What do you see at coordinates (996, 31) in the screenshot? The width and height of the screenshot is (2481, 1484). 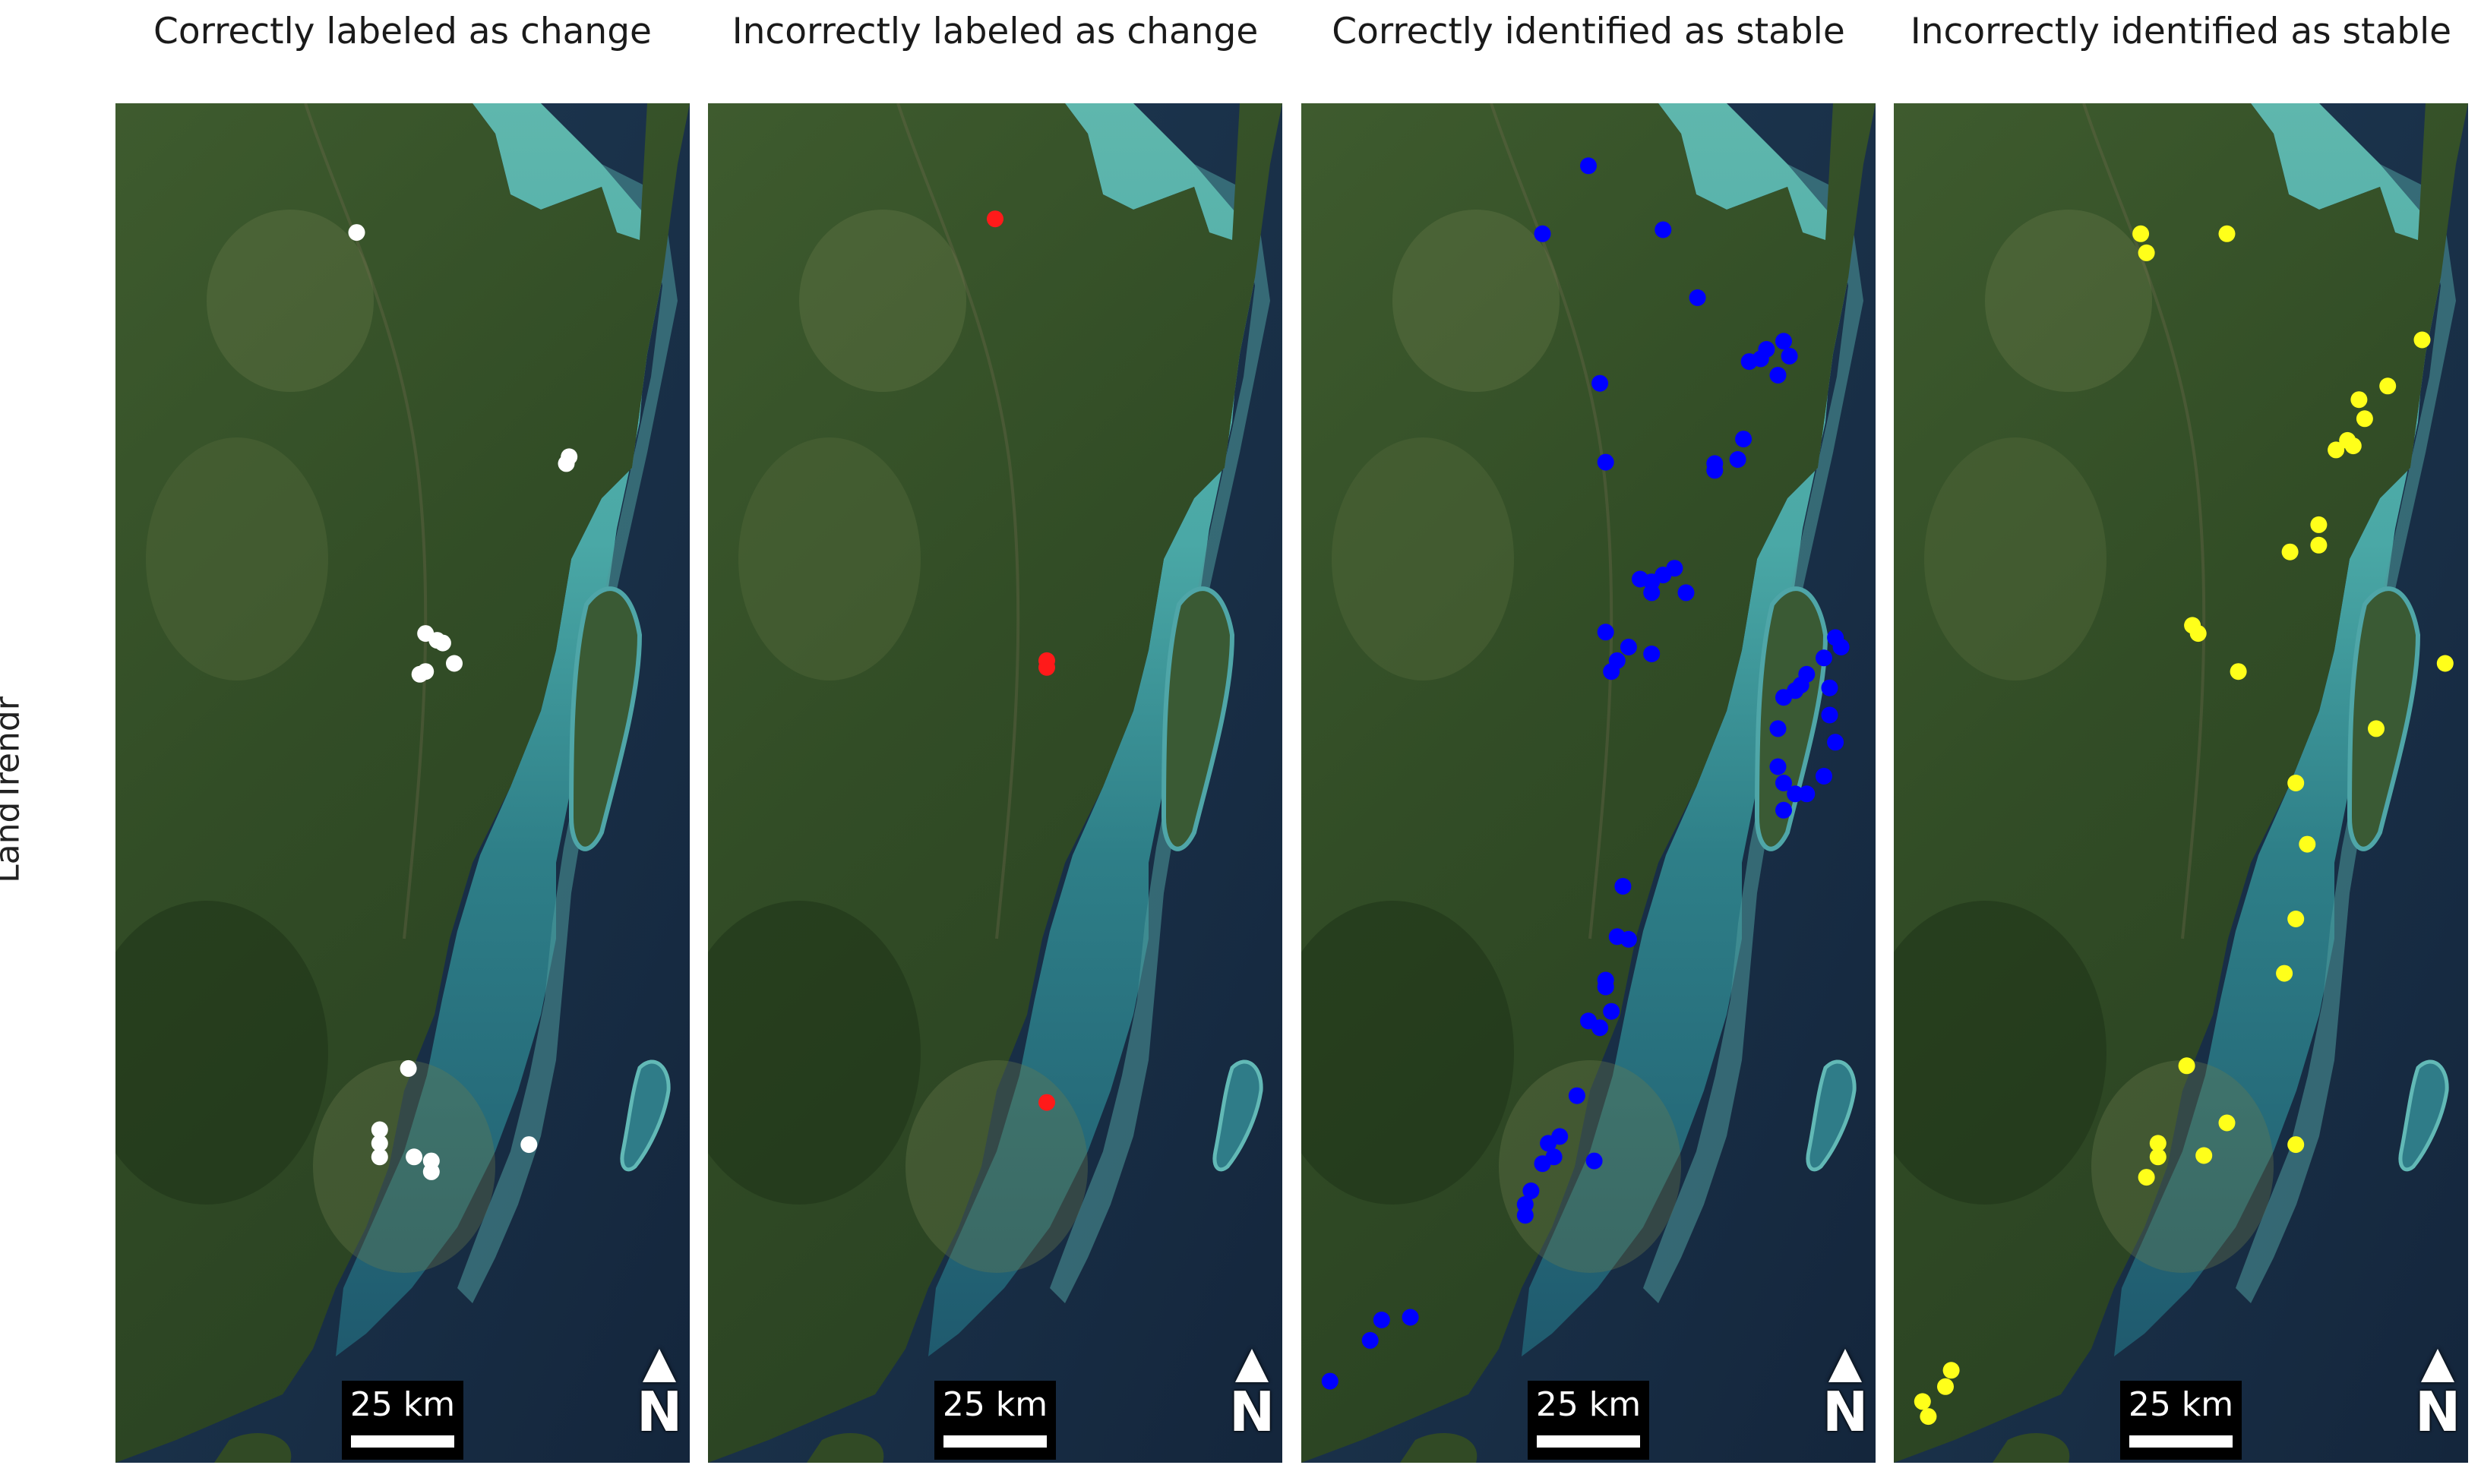 I see `panel-title: Incorrectly labeled as change` at bounding box center [996, 31].